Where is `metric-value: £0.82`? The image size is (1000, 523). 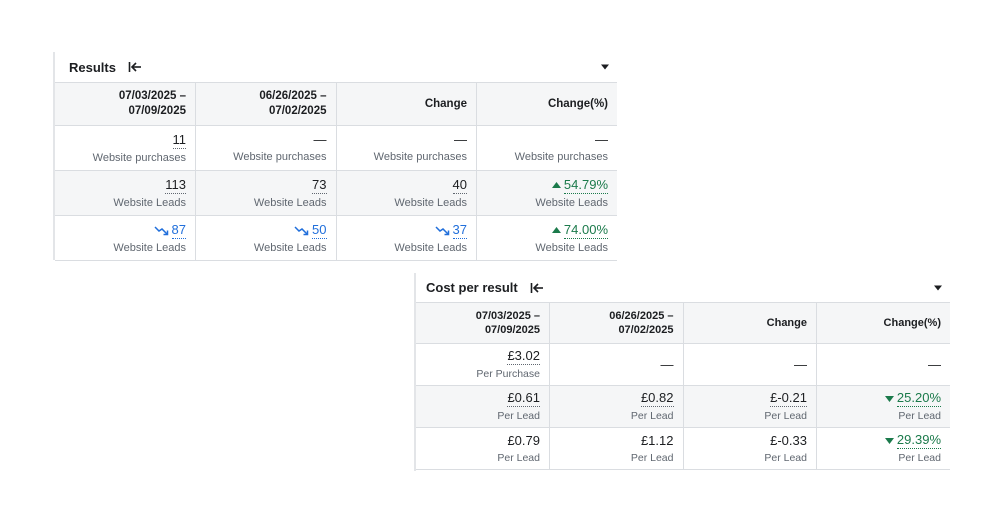
metric-value: £0.82 is located at coordinates (657, 398).